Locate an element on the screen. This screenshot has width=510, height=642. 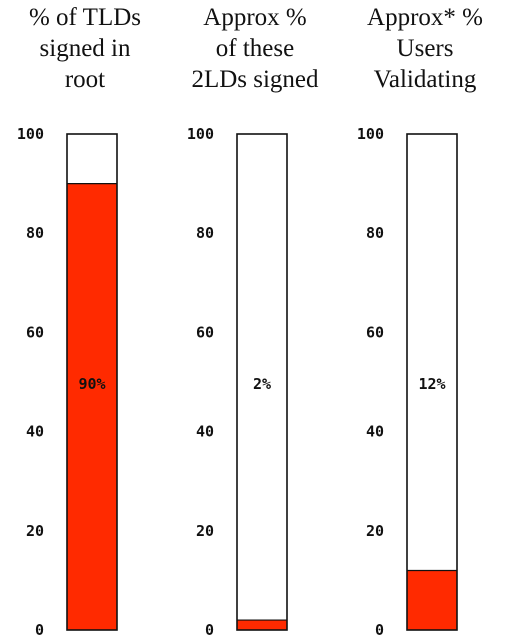
chart-title: % of TLDs signed in root is located at coordinates (85, 48).